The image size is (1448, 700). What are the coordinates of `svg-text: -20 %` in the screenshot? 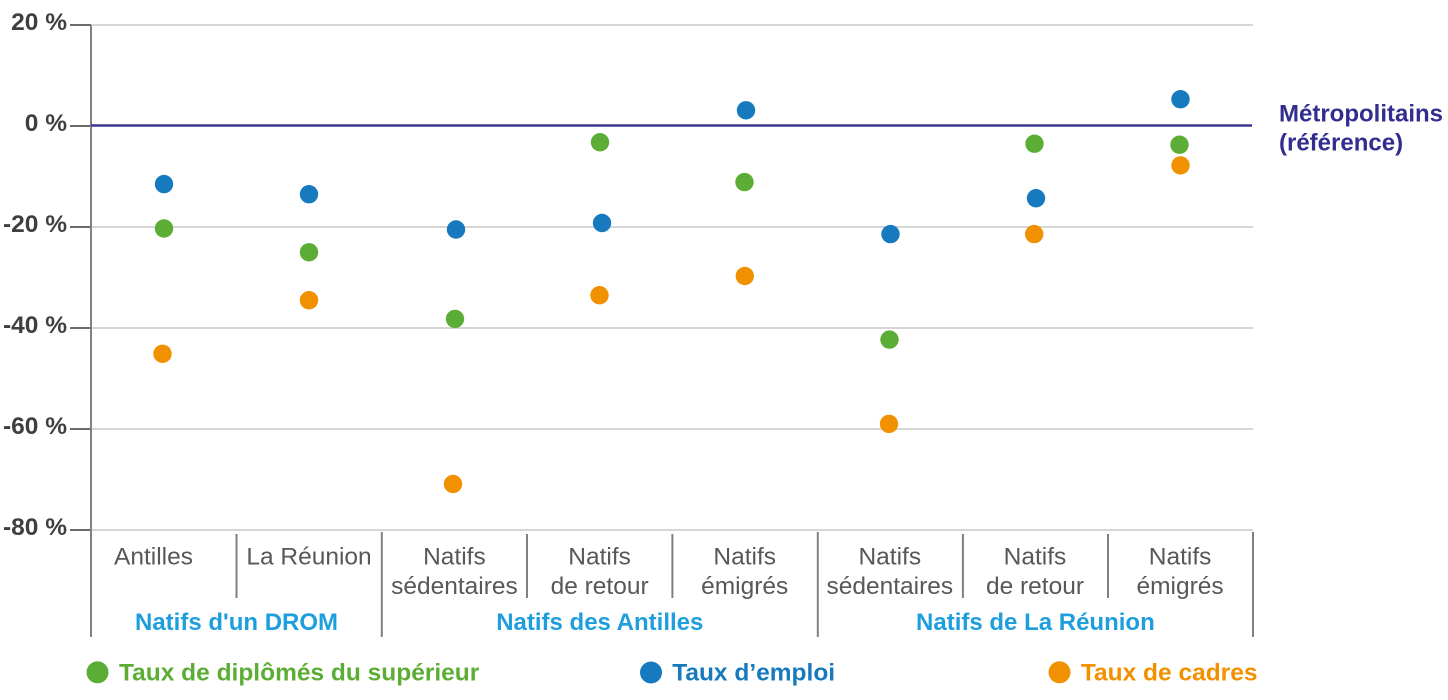 It's located at (35, 224).